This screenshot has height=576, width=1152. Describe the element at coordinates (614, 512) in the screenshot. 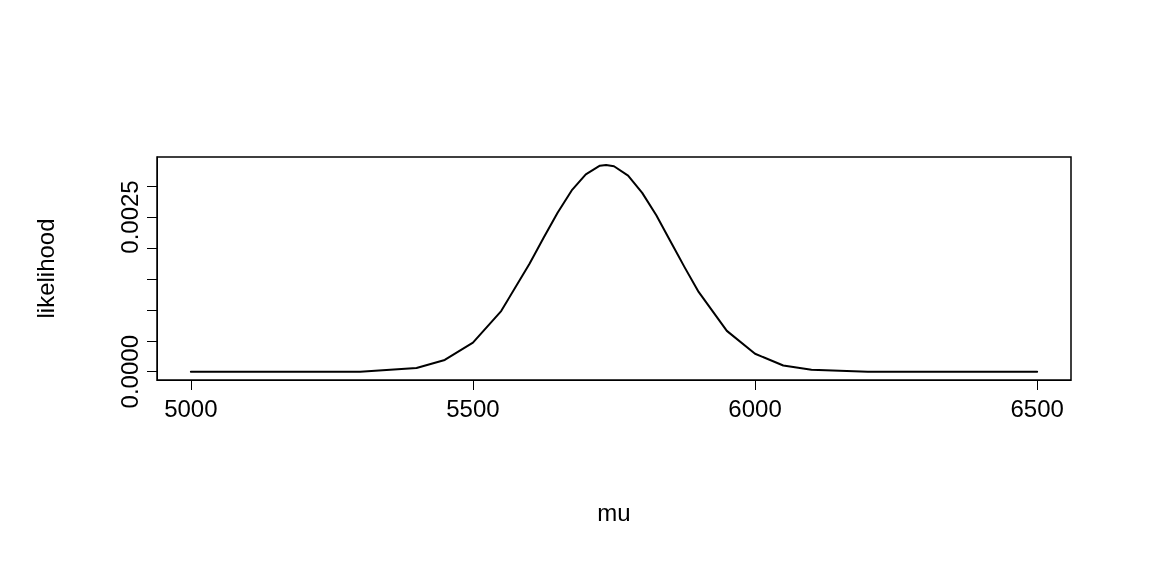

I see `x-axis-title: mu` at that location.